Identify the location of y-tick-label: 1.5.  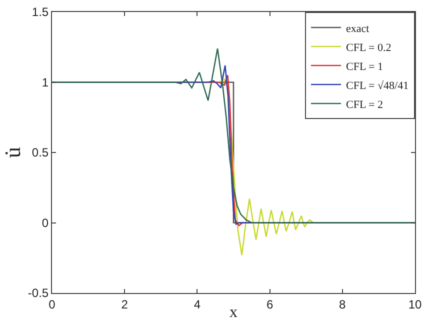
(40, 12).